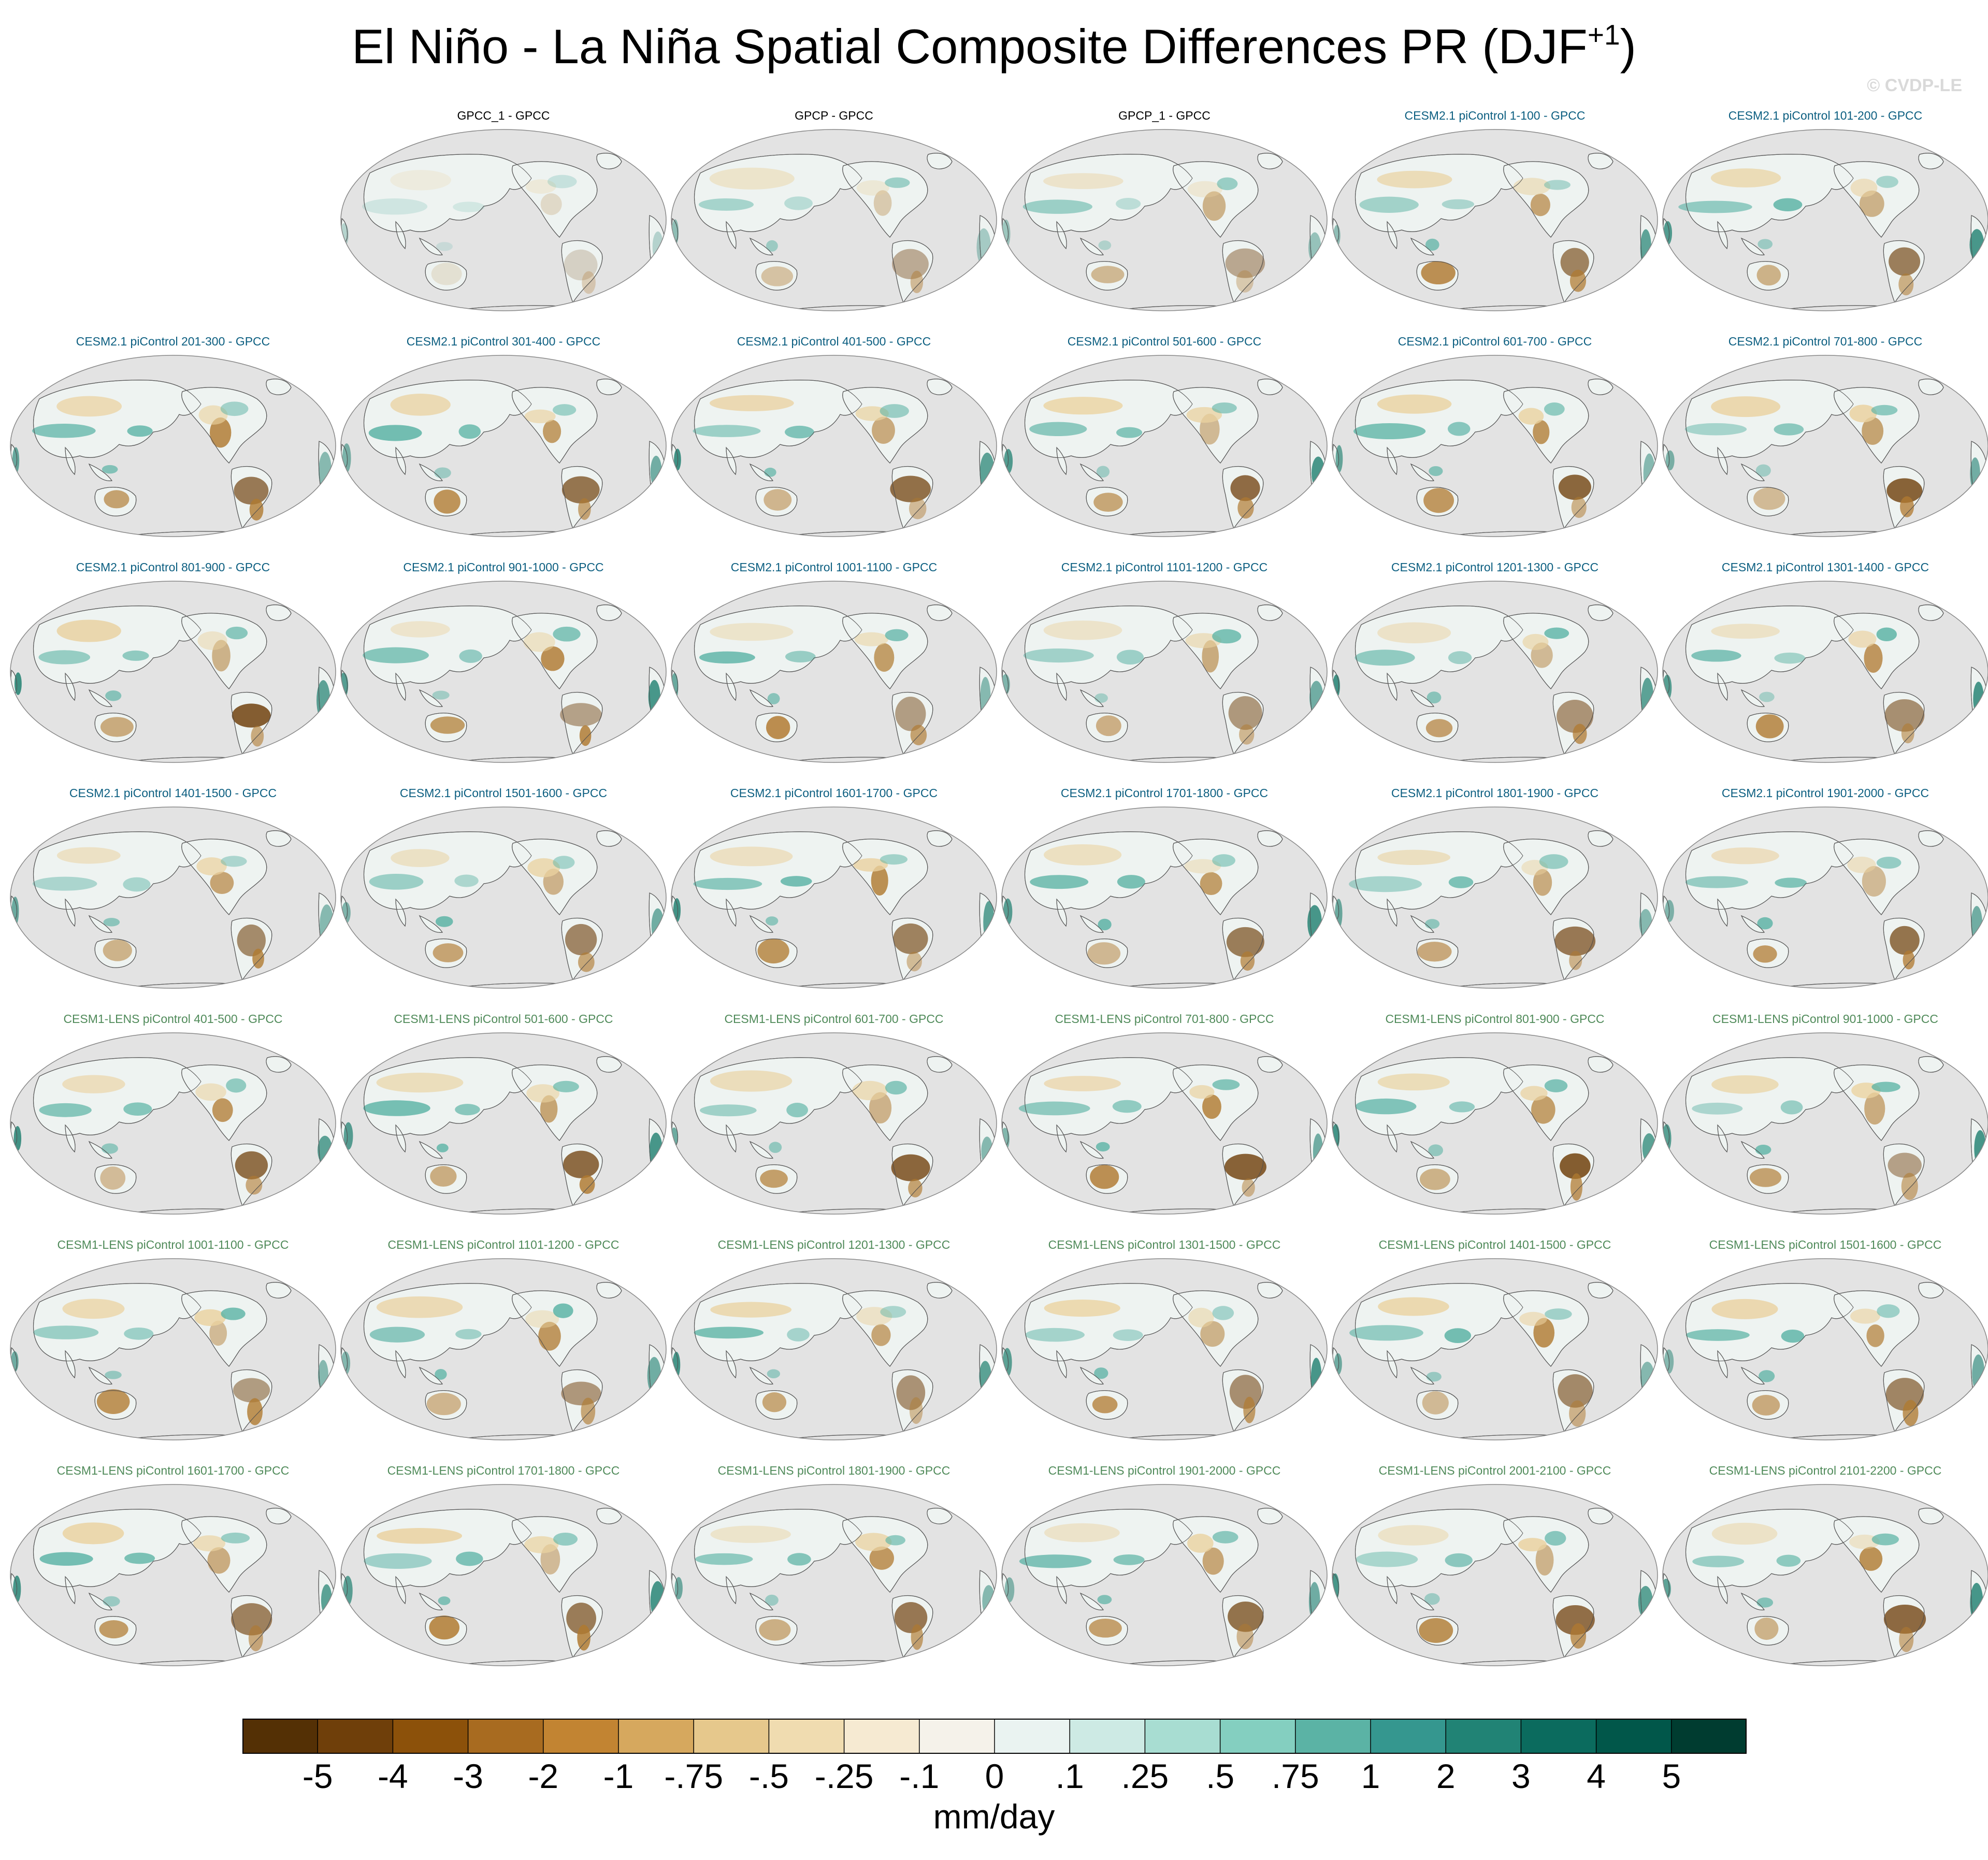  What do you see at coordinates (834, 341) in the screenshot?
I see `panel-label: CESM2.1 piControl 401-500 - GPCC` at bounding box center [834, 341].